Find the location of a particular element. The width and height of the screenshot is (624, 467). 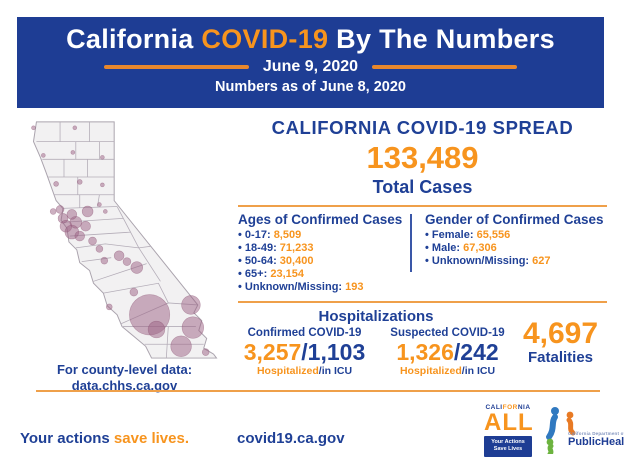

tagline-orange: save lives. is located at coordinates (151, 438).